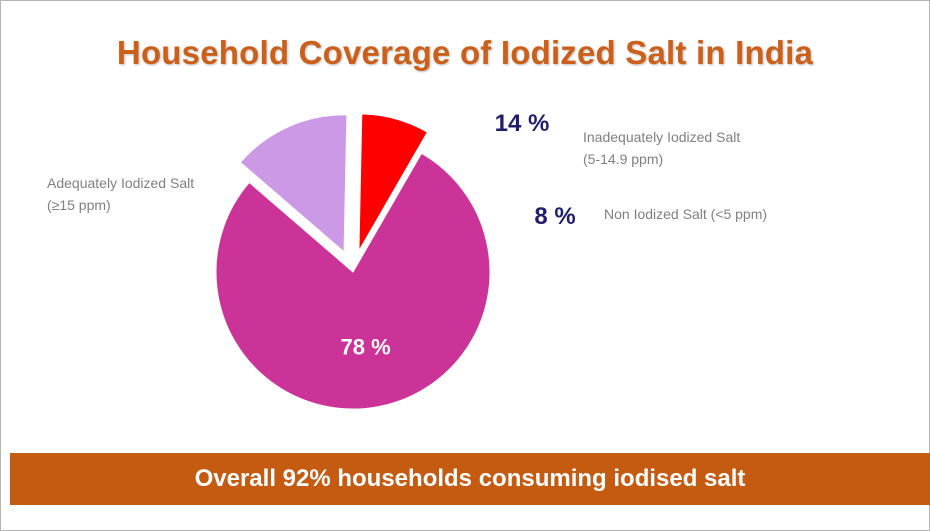 The image size is (930, 531). Describe the element at coordinates (623, 159) in the screenshot. I see `category-label-inadequate-range: (5-14.9 ppm)` at that location.